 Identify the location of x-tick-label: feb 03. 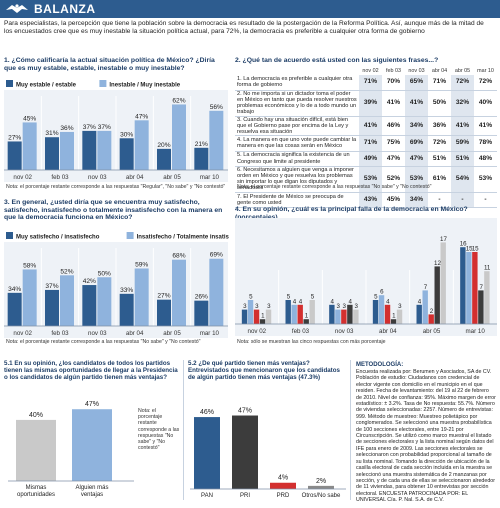
(60, 177).